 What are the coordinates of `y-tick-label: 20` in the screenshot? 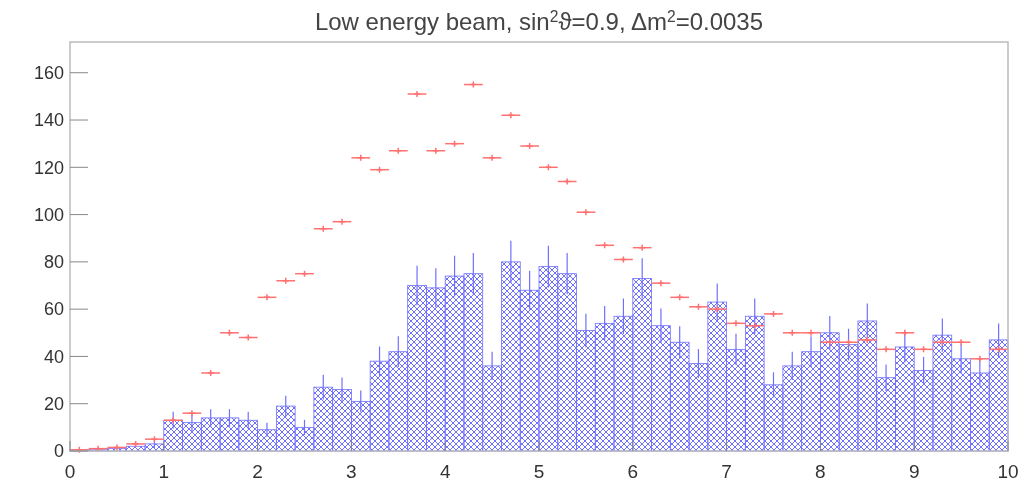 It's located at (53, 404).